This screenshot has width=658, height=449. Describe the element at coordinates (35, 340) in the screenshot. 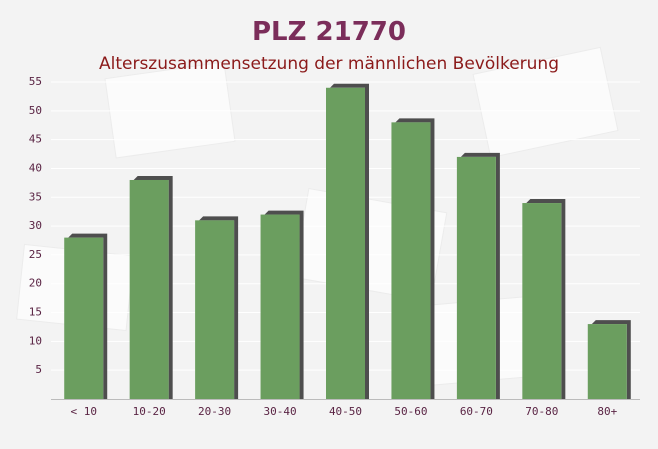

I see `y-tick-label: 10` at that location.